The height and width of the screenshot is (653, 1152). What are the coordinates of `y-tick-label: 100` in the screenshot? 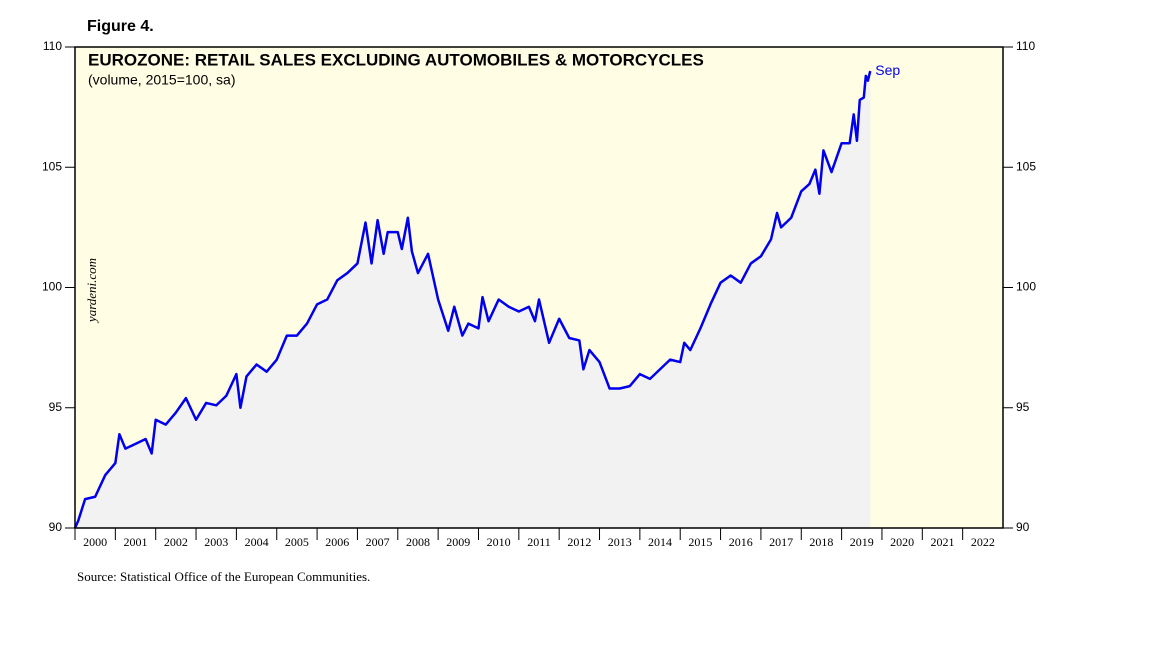 It's located at (52, 287).